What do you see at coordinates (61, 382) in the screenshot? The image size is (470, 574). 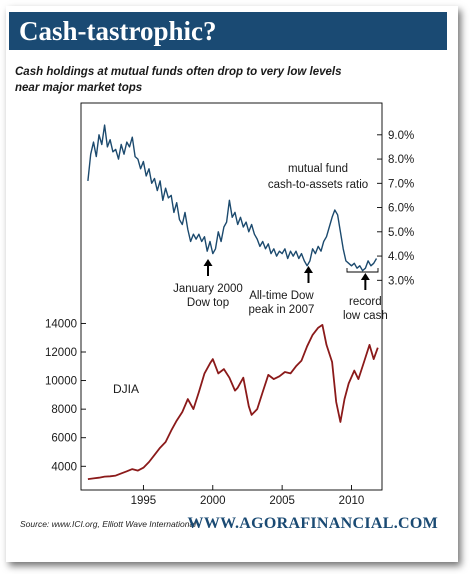 I see `djia-tick-label-10000: 10000` at bounding box center [61, 382].